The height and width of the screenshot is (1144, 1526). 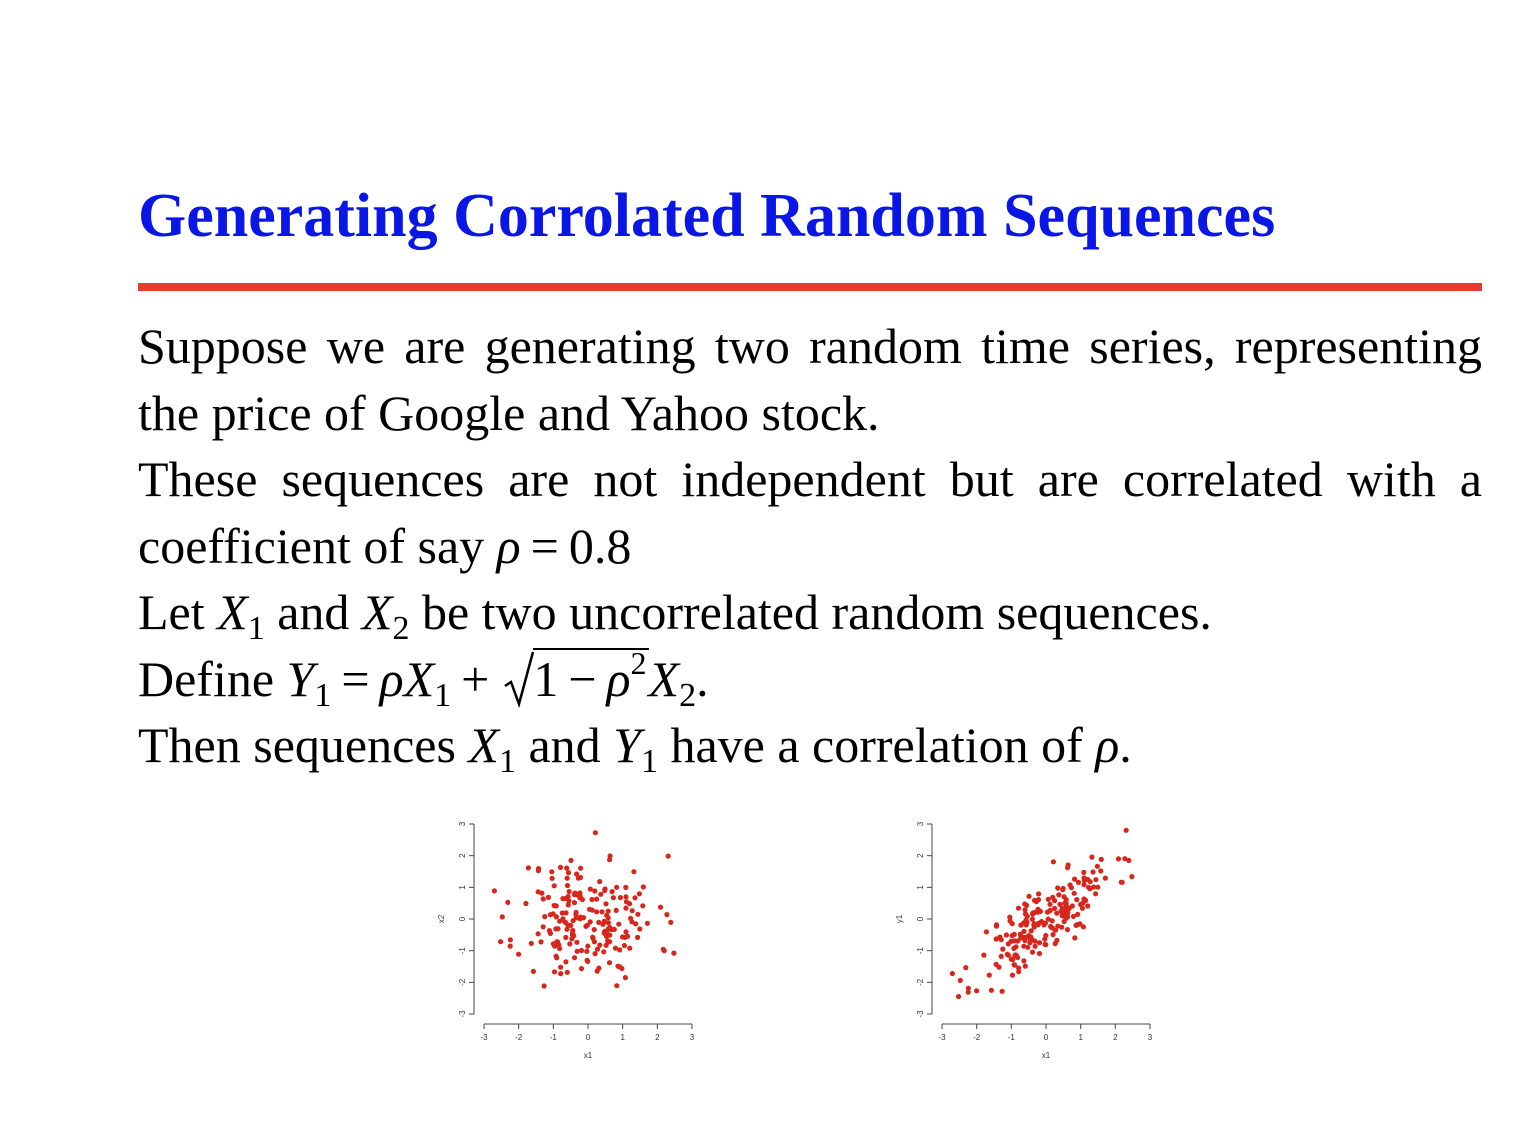 I want to click on scatter-svg: -3 -2 -1 0 1 2 3 x1 -3 -2 -1 0 1 2 3 x2, so click(x=566, y=940).